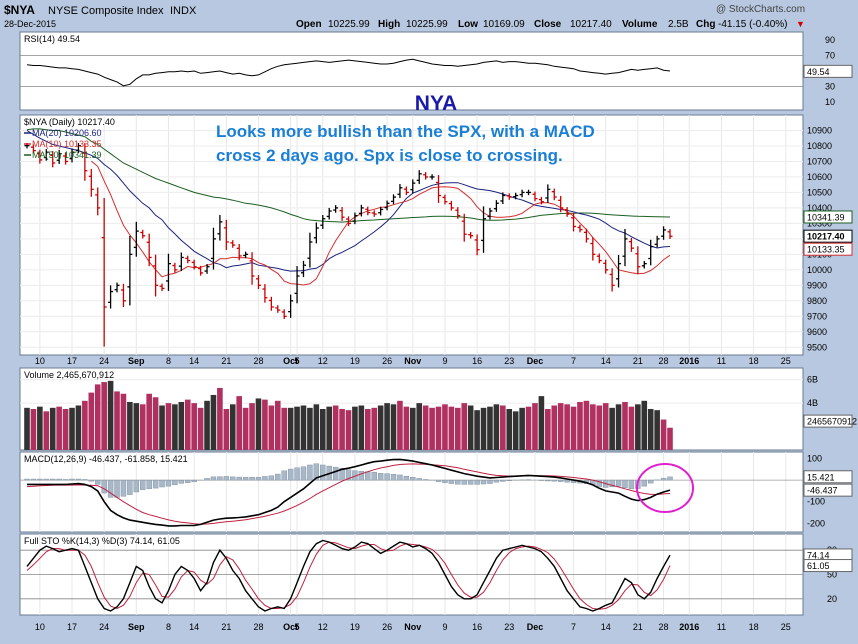  What do you see at coordinates (504, 24) in the screenshot?
I see `low-value: 10169.09` at bounding box center [504, 24].